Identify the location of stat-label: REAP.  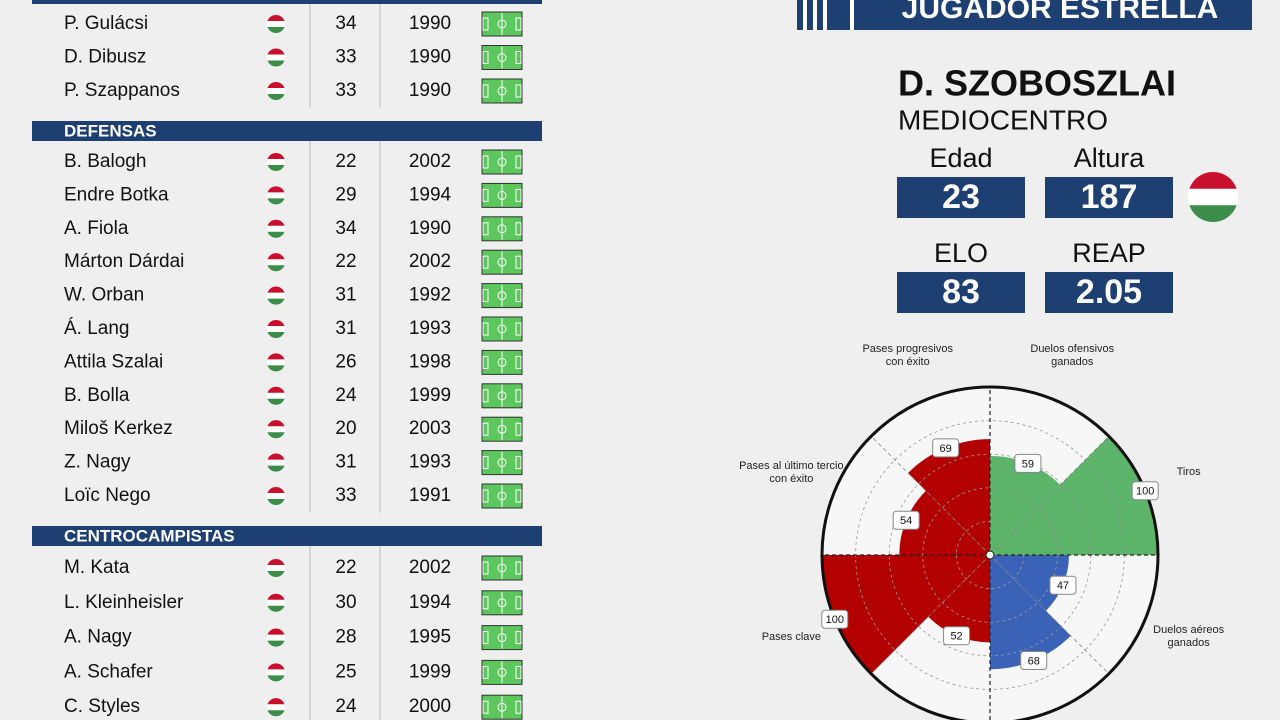
(1109, 253).